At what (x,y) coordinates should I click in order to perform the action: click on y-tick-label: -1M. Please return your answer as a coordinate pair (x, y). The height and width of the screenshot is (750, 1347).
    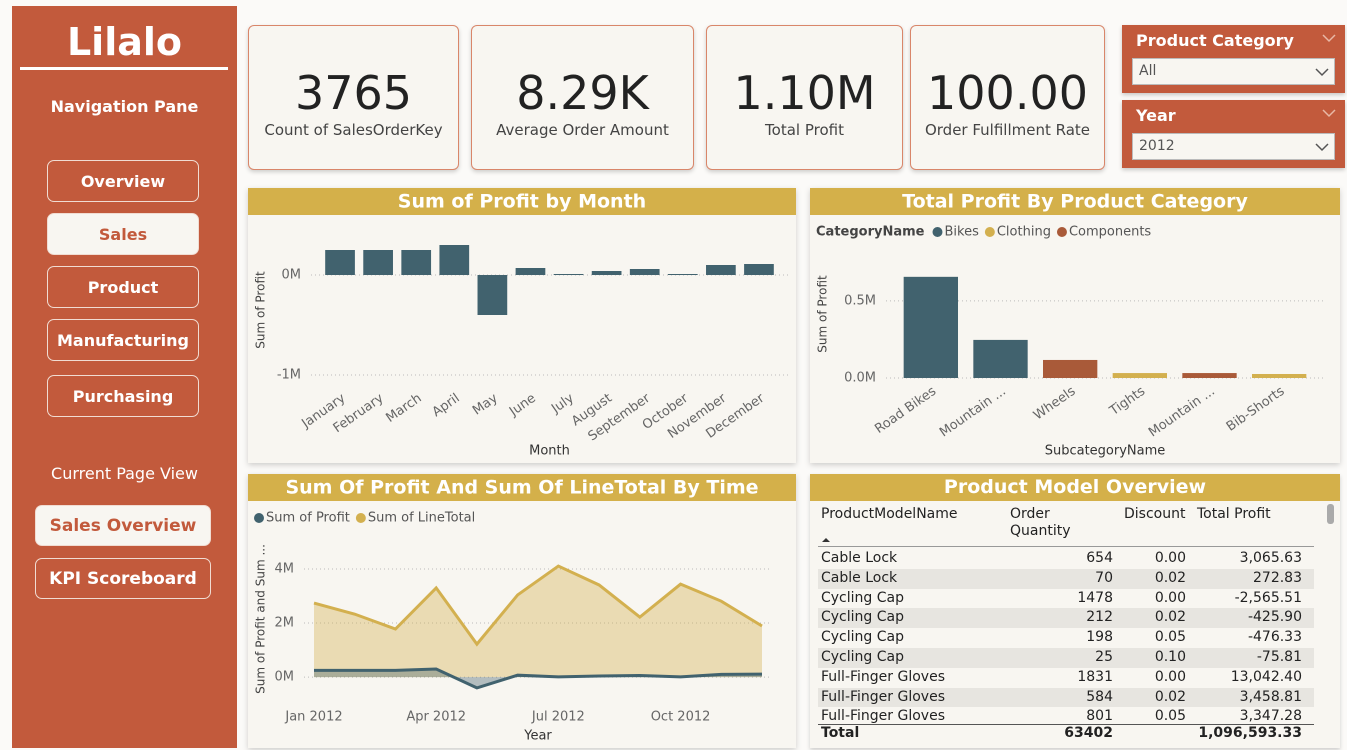
    Looking at the image, I should click on (289, 375).